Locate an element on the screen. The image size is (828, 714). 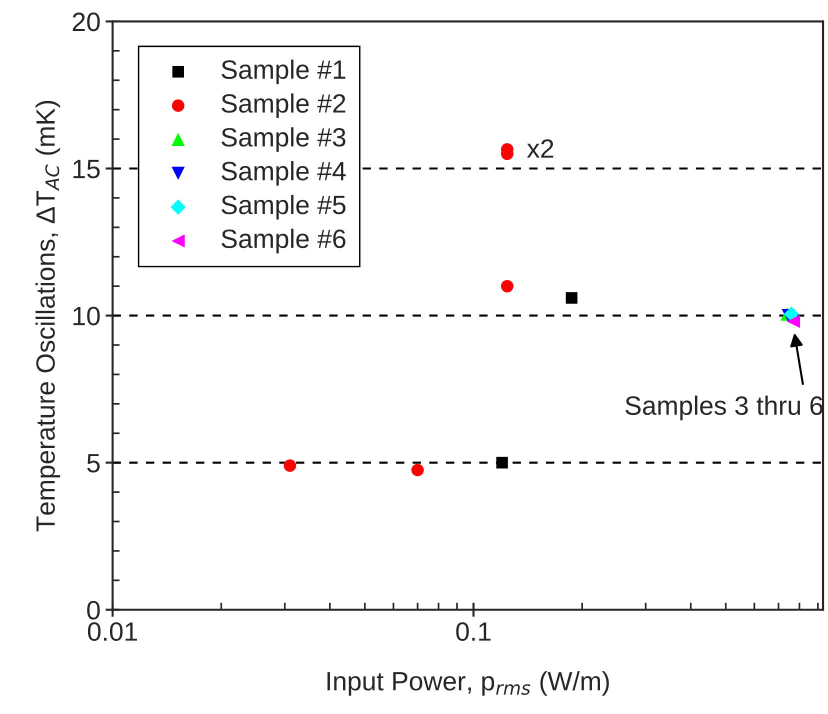
y-axis-title: Temperature Oscillations, ΔT$_{AC}$ (mK) is located at coordinates (48, 316).